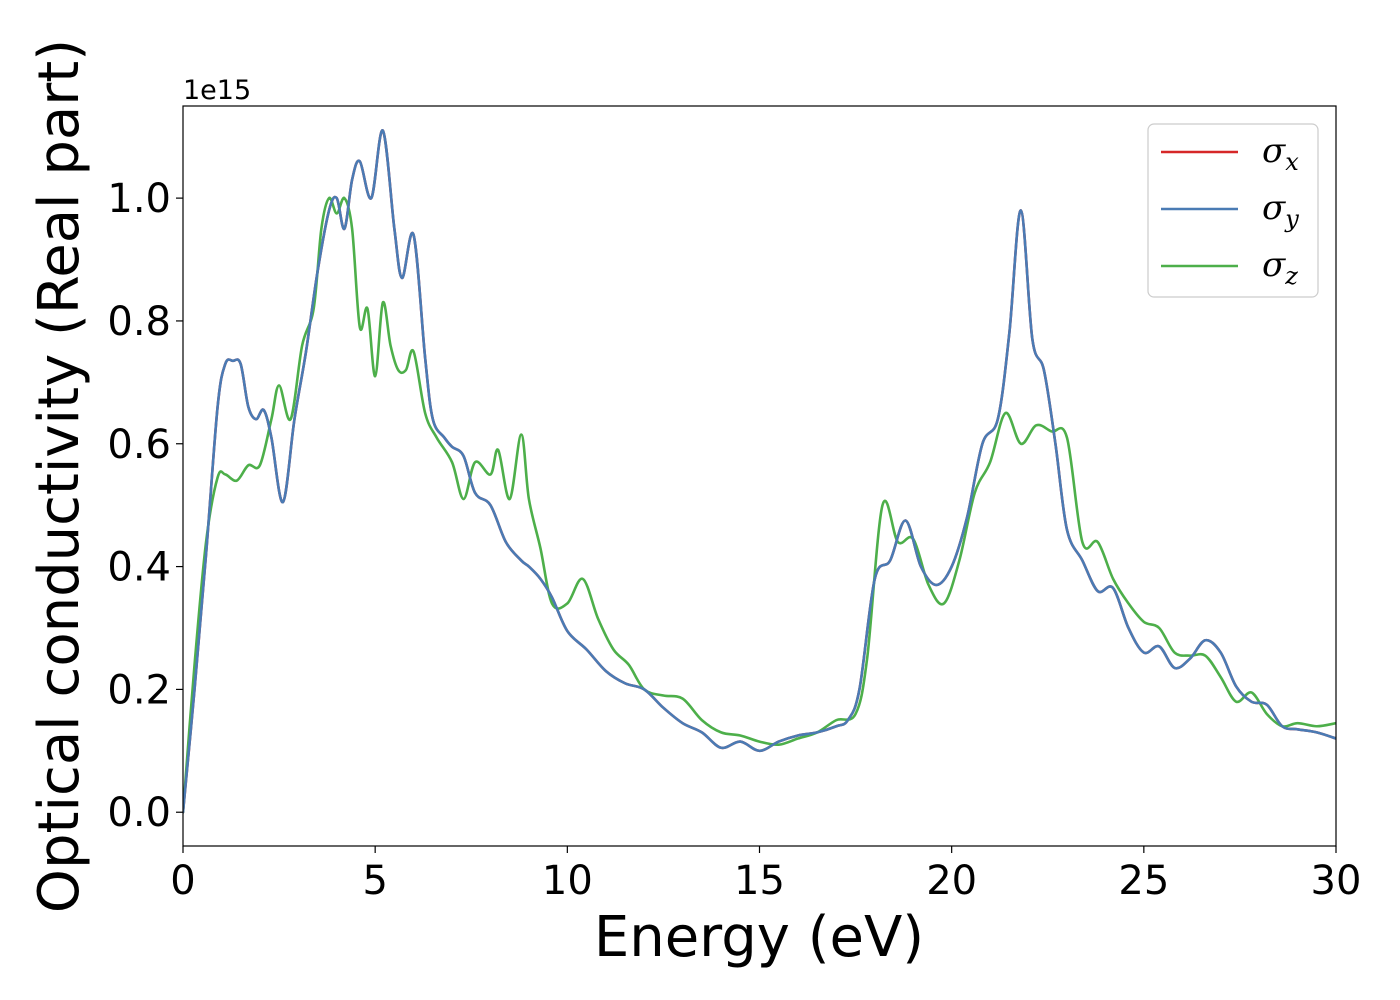 The image size is (1400, 1000). I want to click on x-tick-label: 0, so click(182, 881).